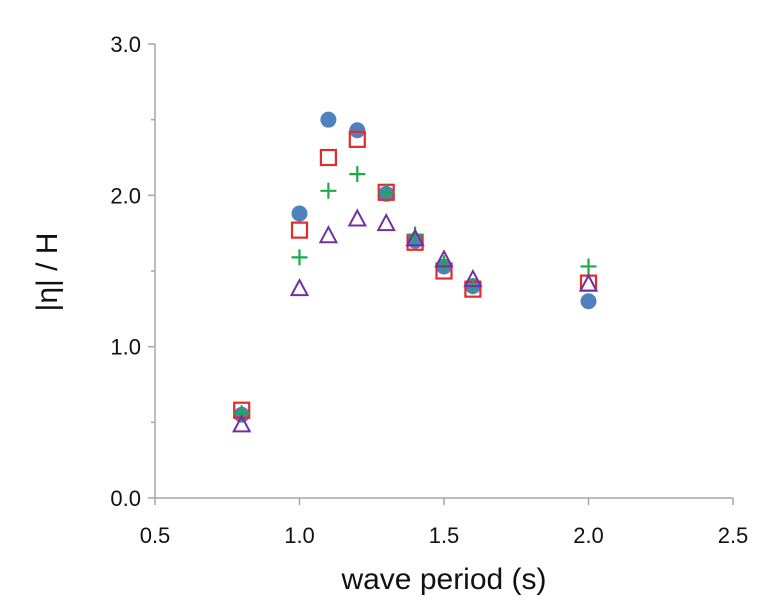  What do you see at coordinates (125, 195) in the screenshot?
I see `y-tick-label: 2.0` at bounding box center [125, 195].